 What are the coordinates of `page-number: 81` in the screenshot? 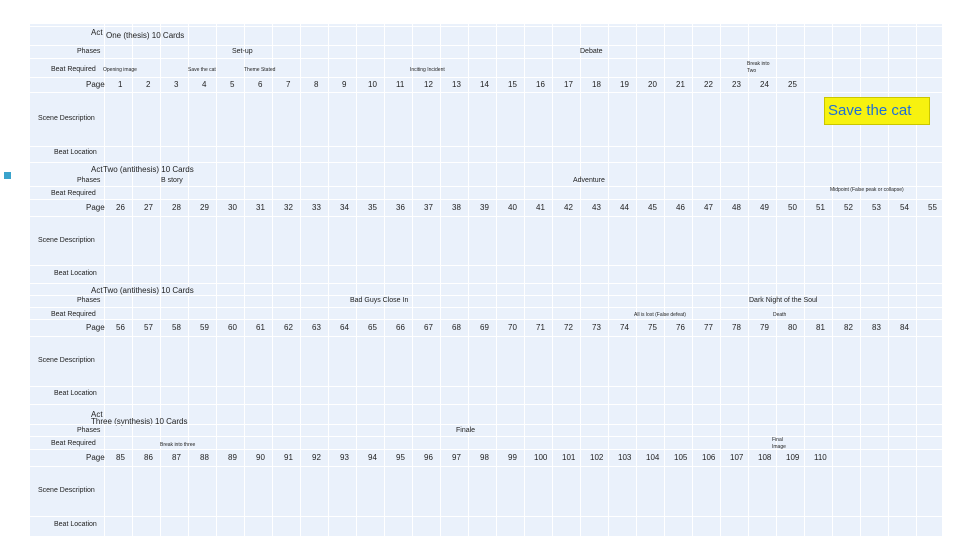 It's located at (820, 327).